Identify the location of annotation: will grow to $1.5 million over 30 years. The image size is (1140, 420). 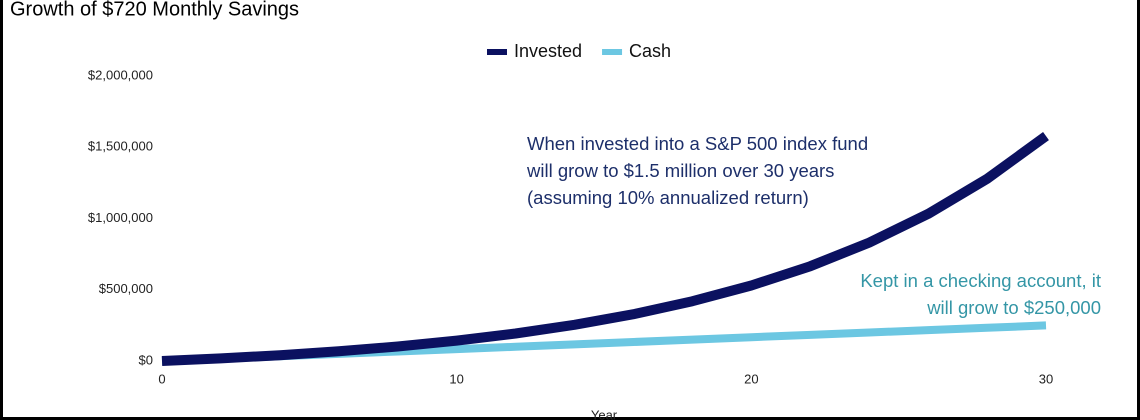
(680, 170).